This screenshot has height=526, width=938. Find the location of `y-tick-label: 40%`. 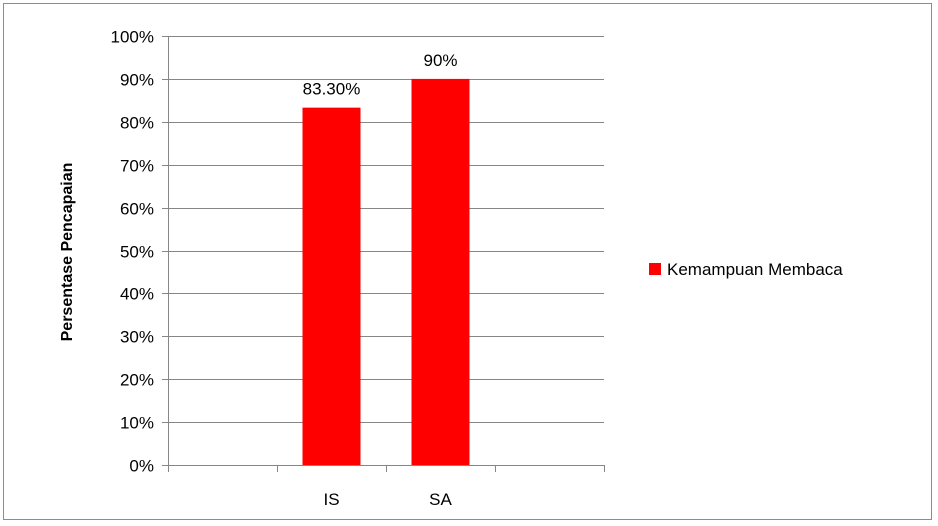

y-tick-label: 40% is located at coordinates (137, 294).